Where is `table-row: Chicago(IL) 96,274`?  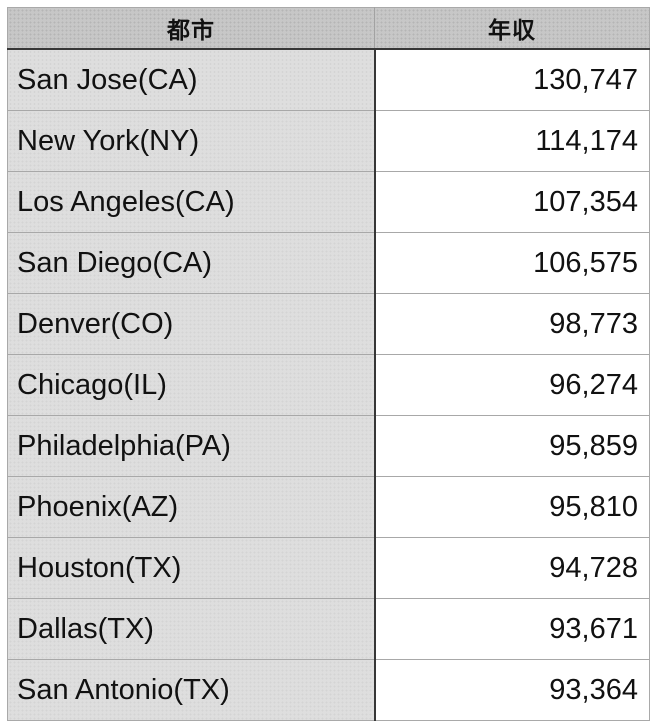
table-row: Chicago(IL) 96,274 is located at coordinates (328, 385).